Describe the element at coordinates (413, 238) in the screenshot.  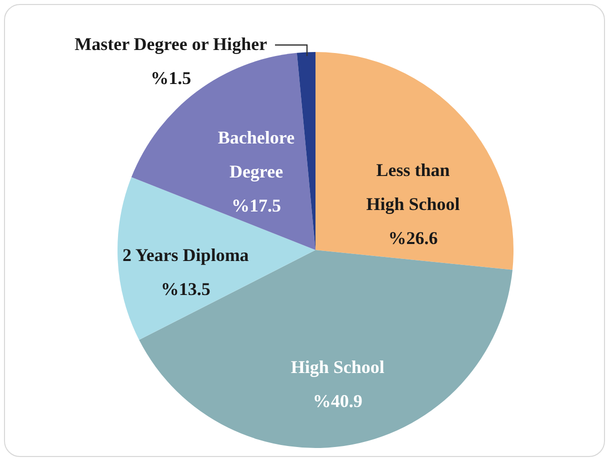
I see `data-label: %26.6` at that location.